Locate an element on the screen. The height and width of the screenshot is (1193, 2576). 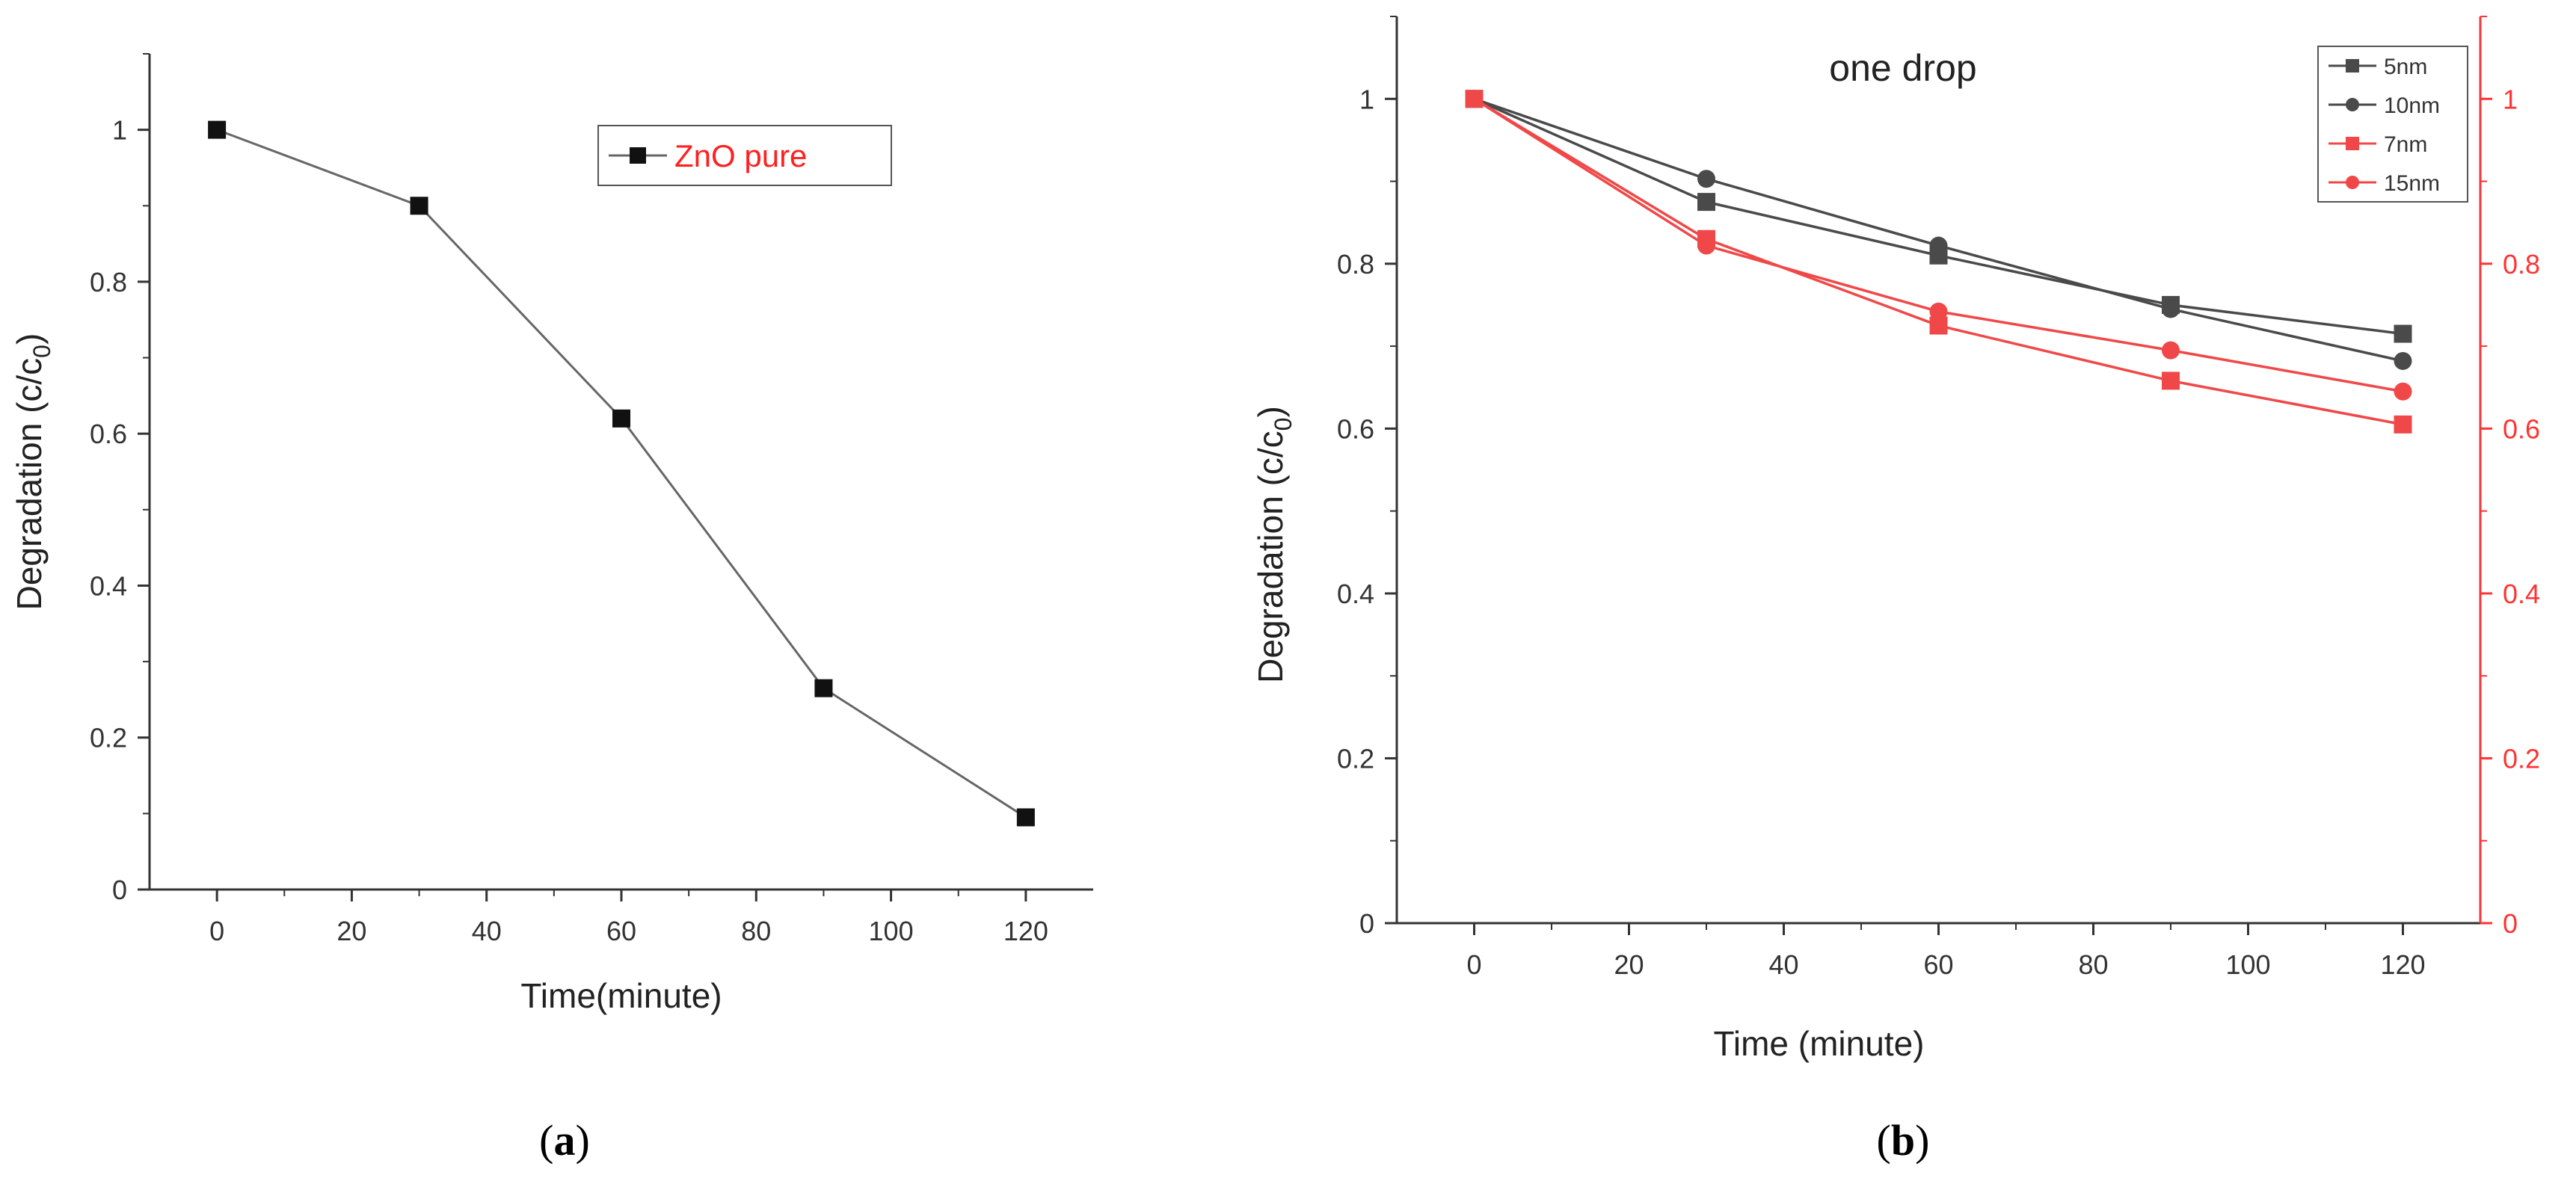
legend-label: ZnO pure is located at coordinates (740, 155).